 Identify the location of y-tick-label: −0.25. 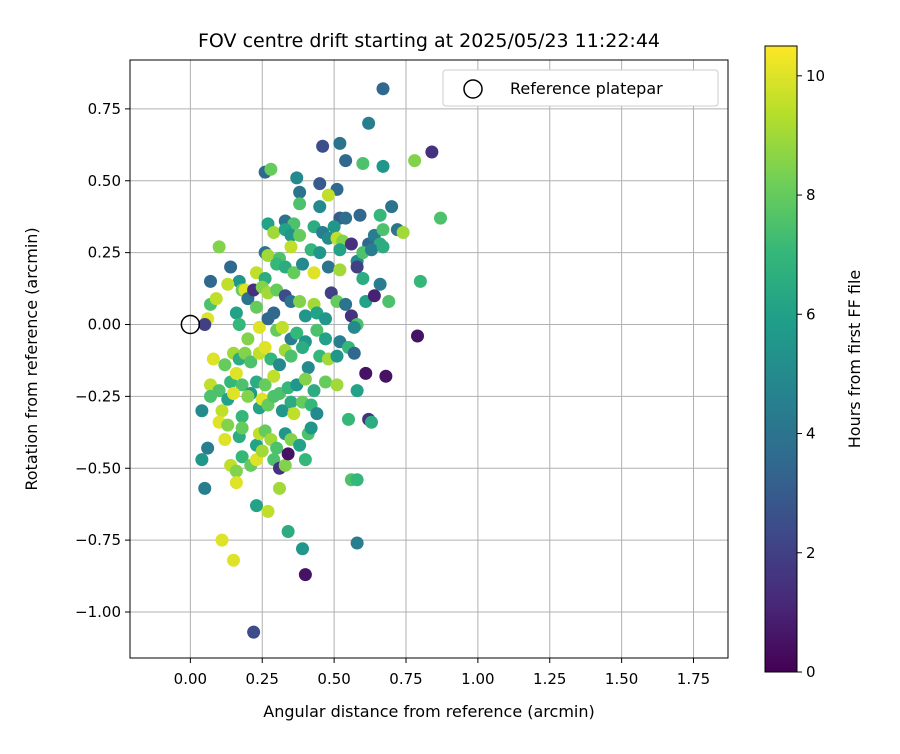
(98, 396).